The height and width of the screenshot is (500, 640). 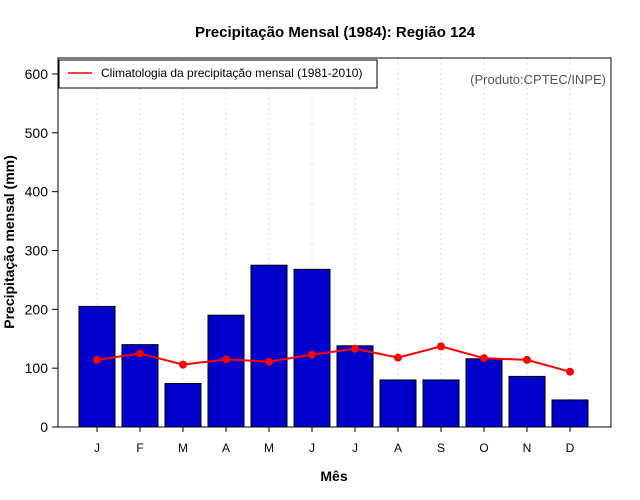 I want to click on x-tick-label-7: A, so click(x=398, y=448).